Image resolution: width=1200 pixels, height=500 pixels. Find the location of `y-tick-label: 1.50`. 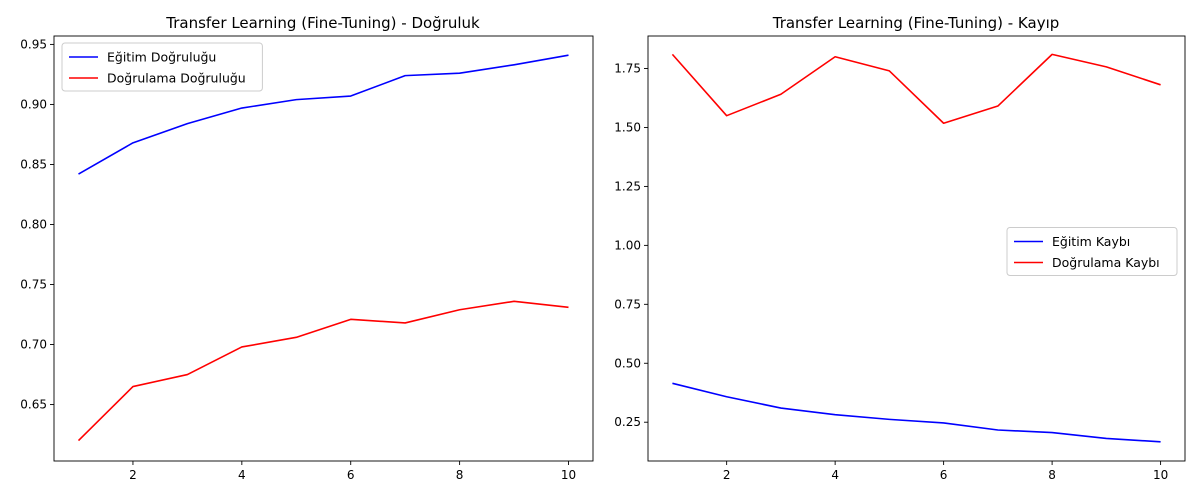

y-tick-label: 1.50 is located at coordinates (627, 127).